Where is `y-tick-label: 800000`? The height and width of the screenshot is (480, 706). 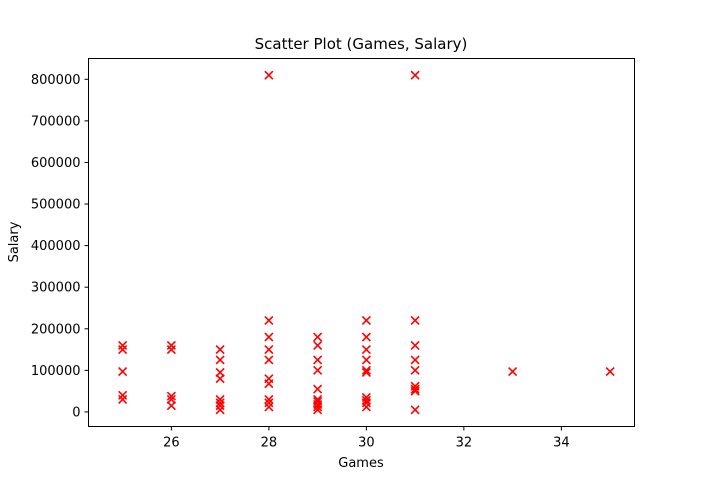 y-tick-label: 800000 is located at coordinates (56, 80).